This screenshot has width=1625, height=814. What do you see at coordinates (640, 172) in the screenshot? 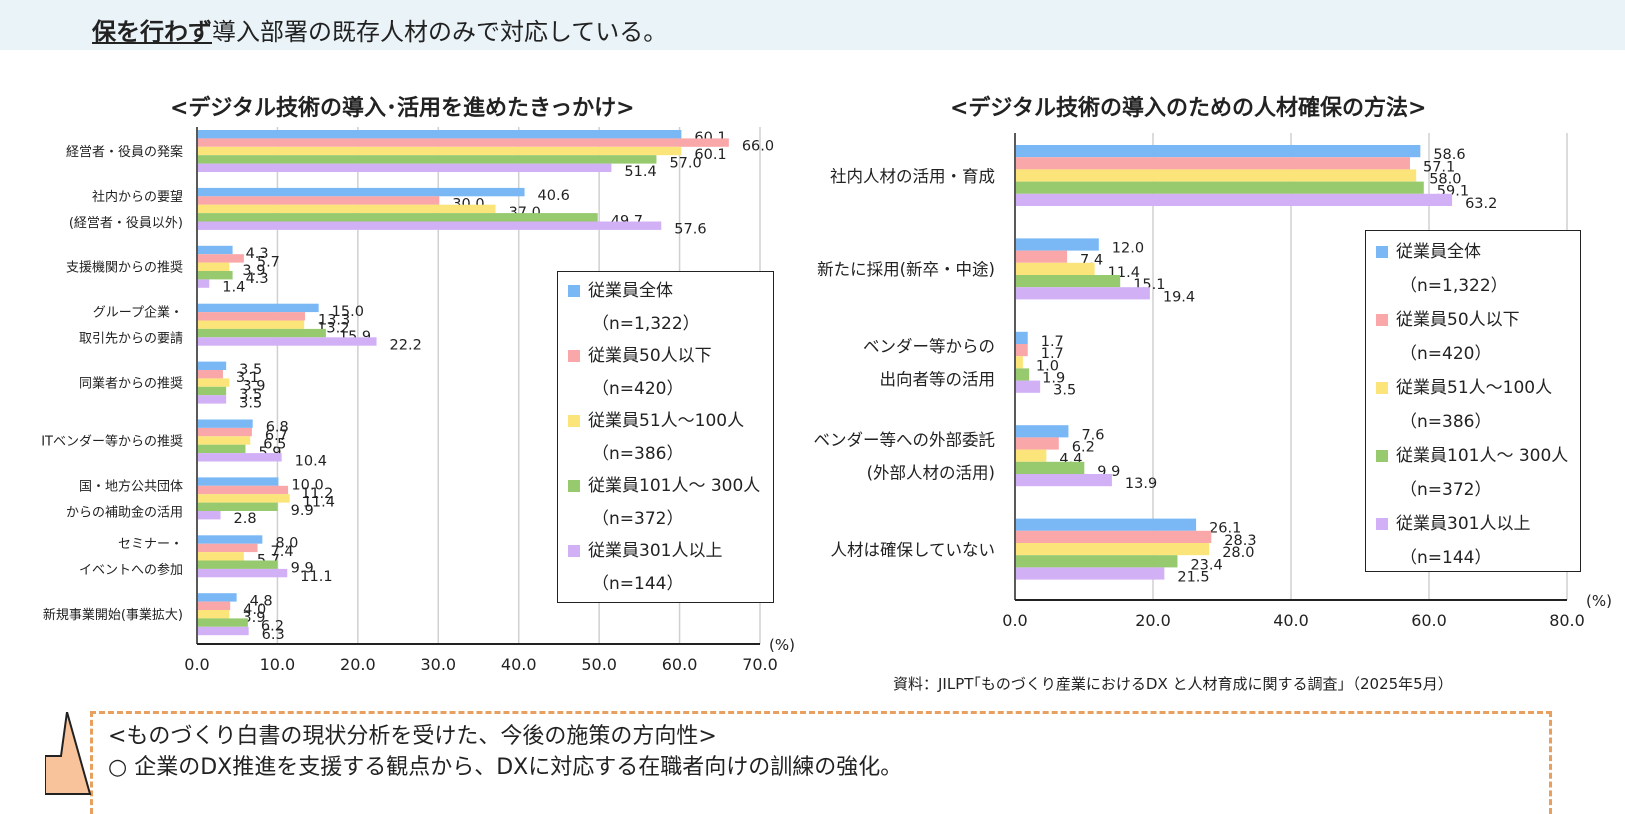
I see `data-label-left-0-4: 51.4` at bounding box center [640, 172].